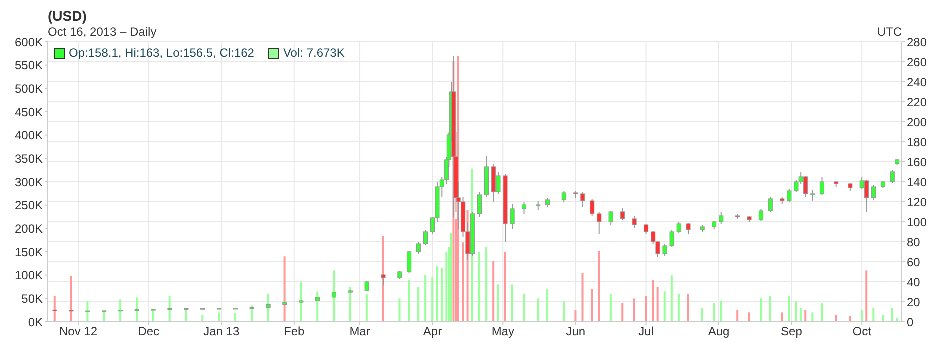  Describe the element at coordinates (719, 331) in the screenshot. I see `x-tick-label: Aug` at that location.